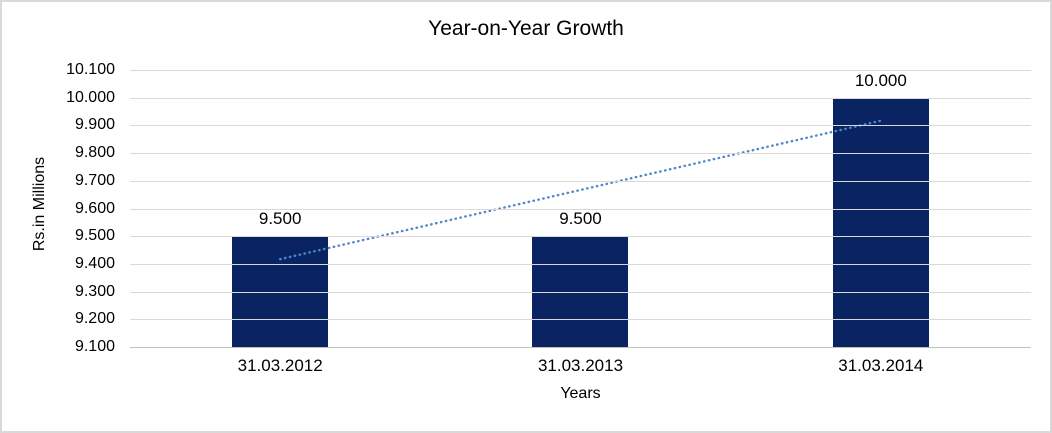  Describe the element at coordinates (94, 153) in the screenshot. I see `y-tick-label: 9.800` at that location.